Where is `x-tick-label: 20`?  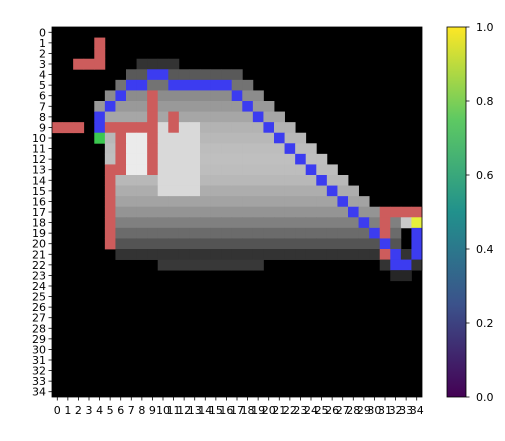
x-tick-label: 20 is located at coordinates (269, 410).